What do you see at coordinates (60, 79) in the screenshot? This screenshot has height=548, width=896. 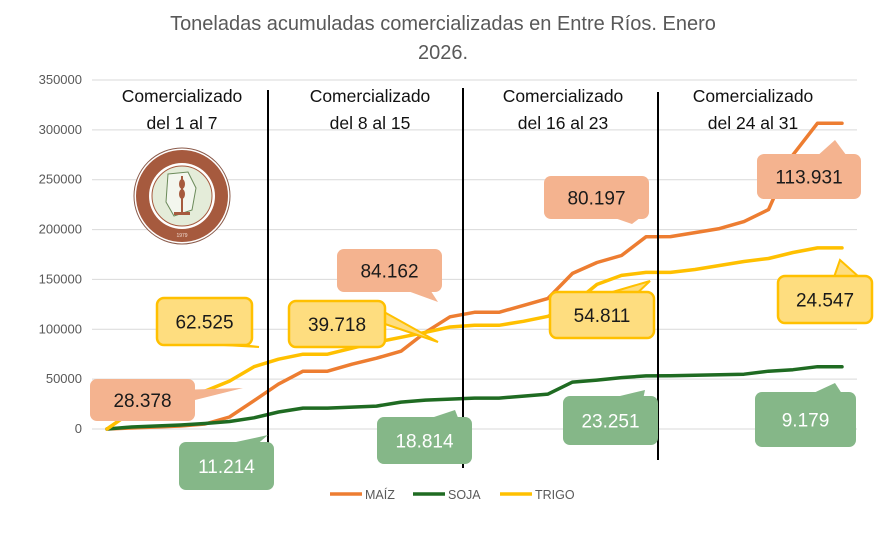 I see `y-tick-label: 350000` at bounding box center [60, 79].